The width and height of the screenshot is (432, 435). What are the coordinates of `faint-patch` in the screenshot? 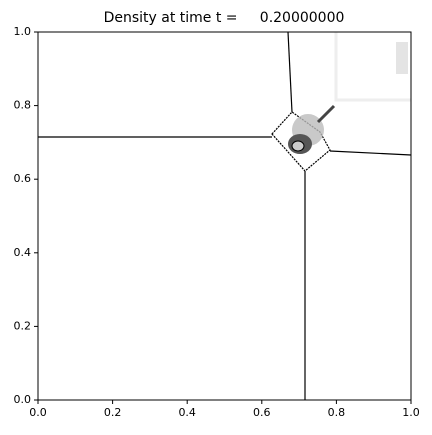 It's located at (402, 58).